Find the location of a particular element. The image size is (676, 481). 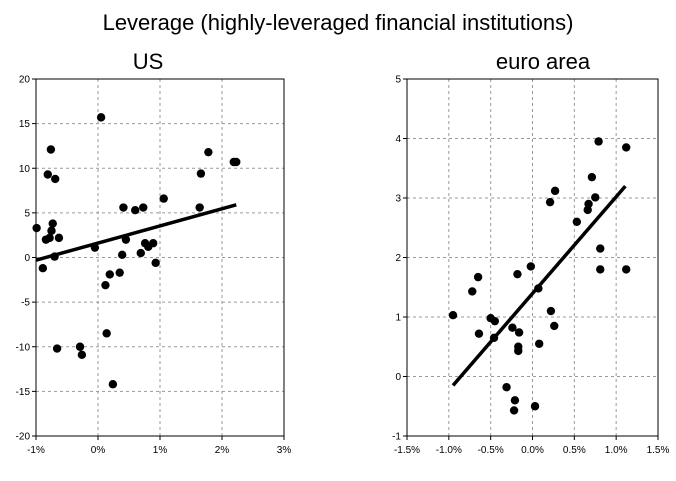

us-trend-line is located at coordinates (136, 232).